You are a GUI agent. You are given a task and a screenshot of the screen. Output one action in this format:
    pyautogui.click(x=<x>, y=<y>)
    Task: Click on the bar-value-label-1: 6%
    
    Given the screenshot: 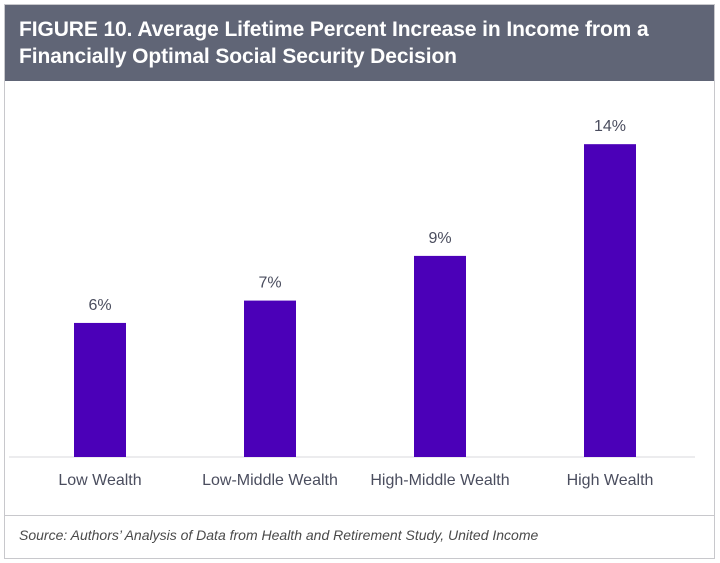 What is the action you would take?
    pyautogui.click(x=99, y=305)
    